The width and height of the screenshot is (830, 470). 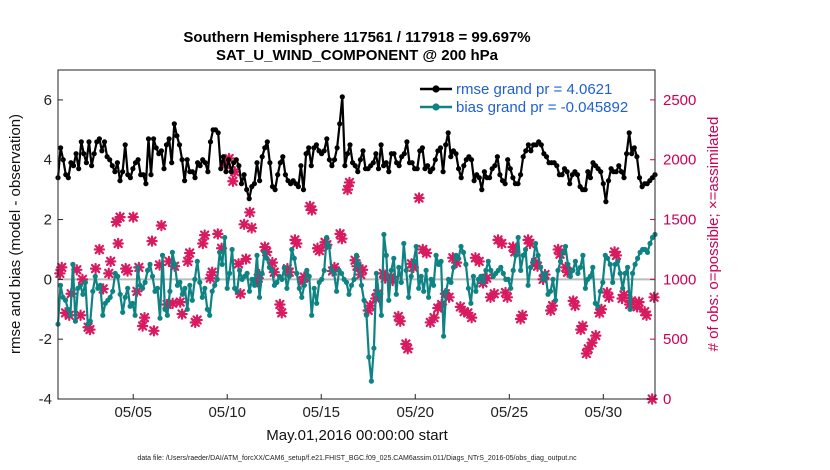 What do you see at coordinates (357, 435) in the screenshot?
I see `x-axis-label: May.01,2016 00:00:00 start` at bounding box center [357, 435].